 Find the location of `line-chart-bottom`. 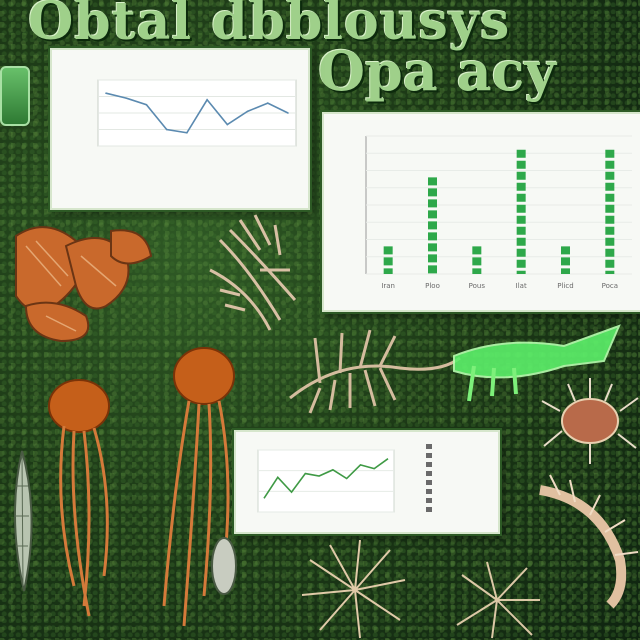

line-chart-bottom is located at coordinates (344, 478).